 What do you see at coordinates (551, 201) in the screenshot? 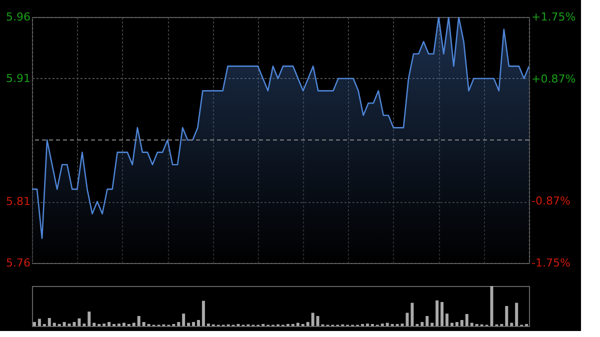
I see `y2-tick-label: -0.87%` at bounding box center [551, 201].